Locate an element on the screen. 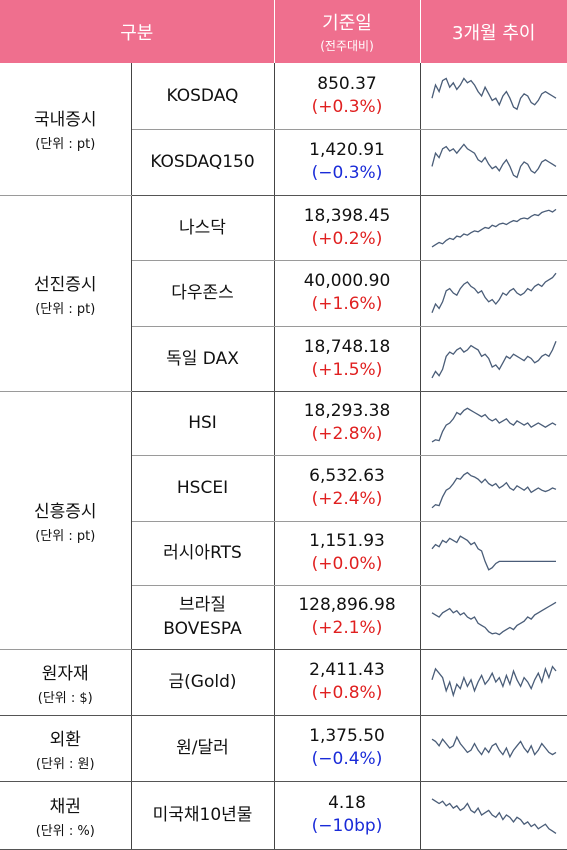  value-change: (+2.4%) is located at coordinates (347, 499).